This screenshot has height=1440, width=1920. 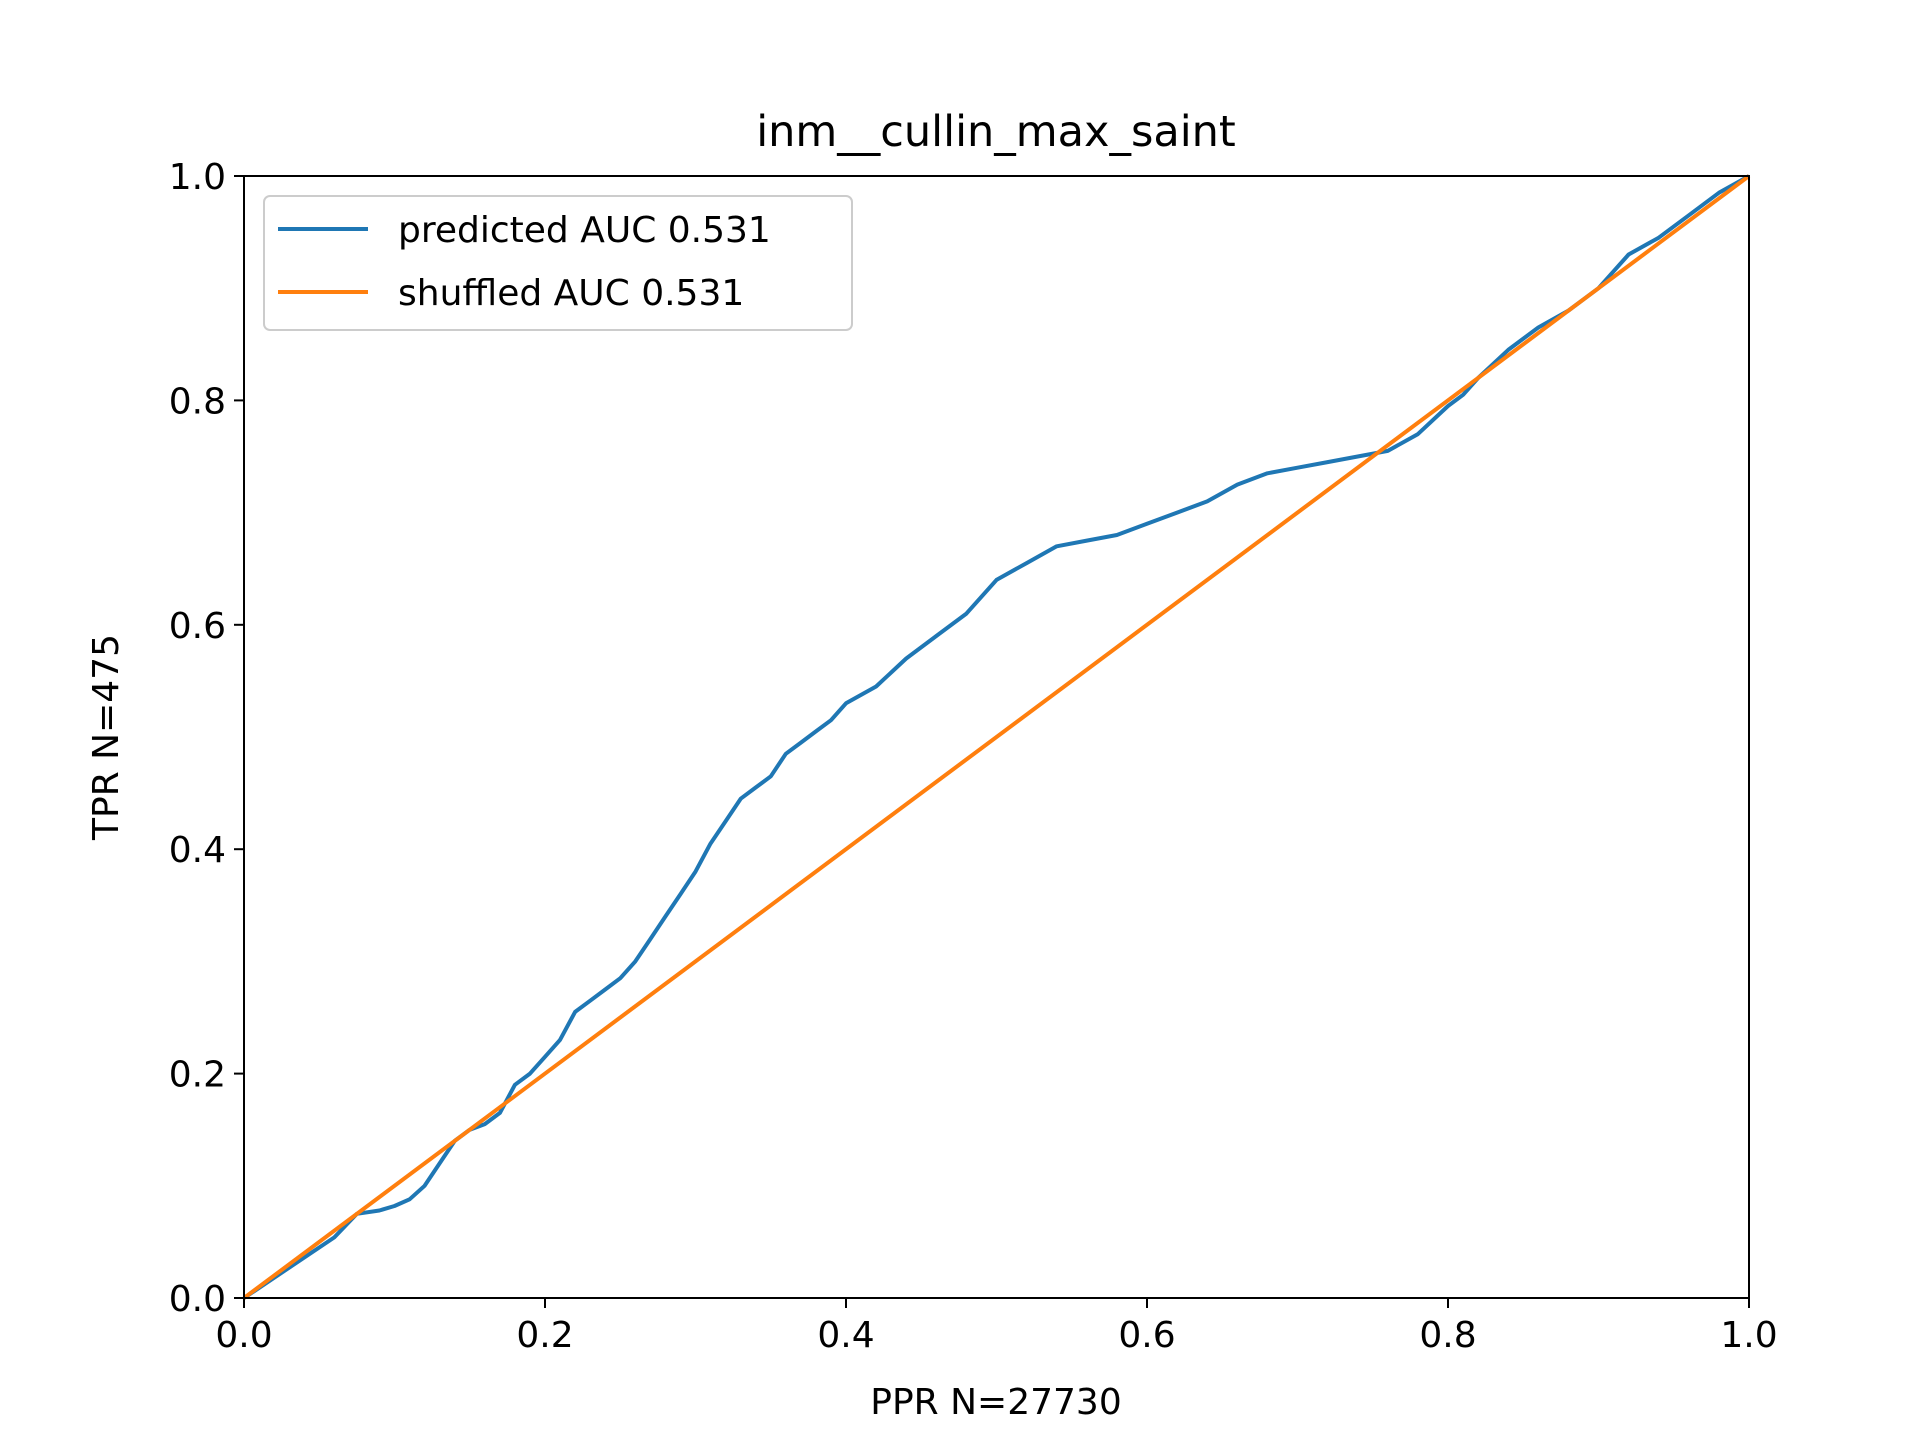 I want to click on legend: predicted AUC 0.531 shuffled AUC 0.531, so click(x=558, y=263).